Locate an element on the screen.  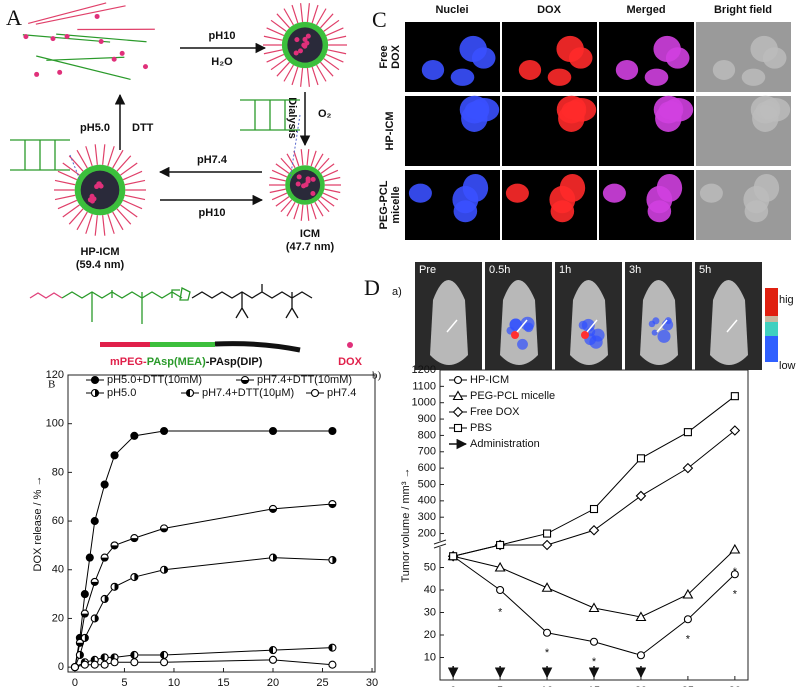
polymer-chain is located at coordinates (67, 13).